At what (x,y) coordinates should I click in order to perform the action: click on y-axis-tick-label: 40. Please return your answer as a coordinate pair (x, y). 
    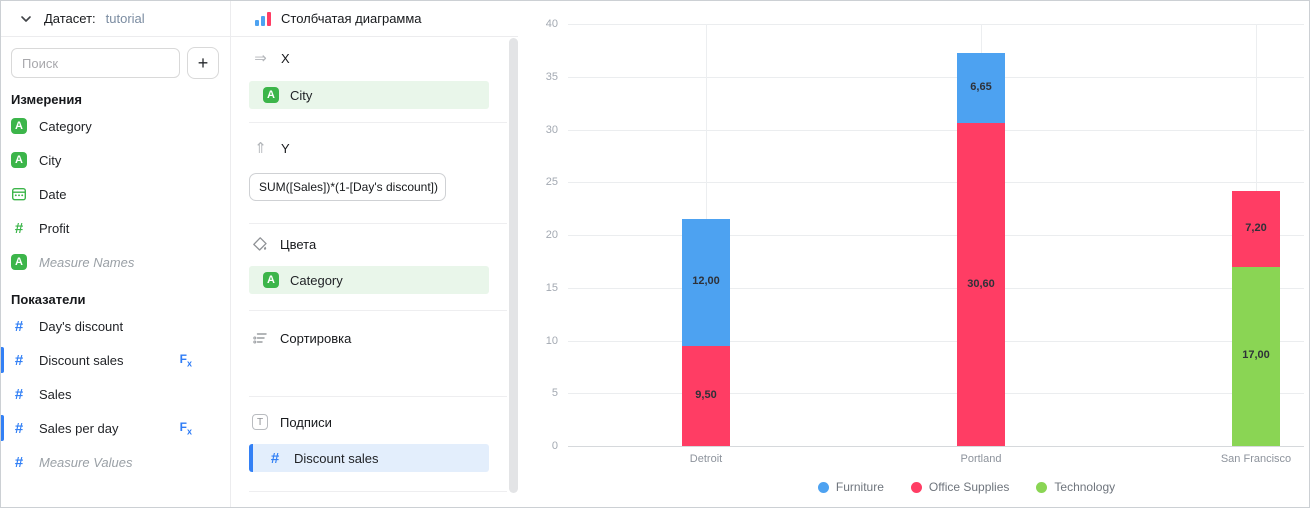
    Looking at the image, I should click on (551, 24).